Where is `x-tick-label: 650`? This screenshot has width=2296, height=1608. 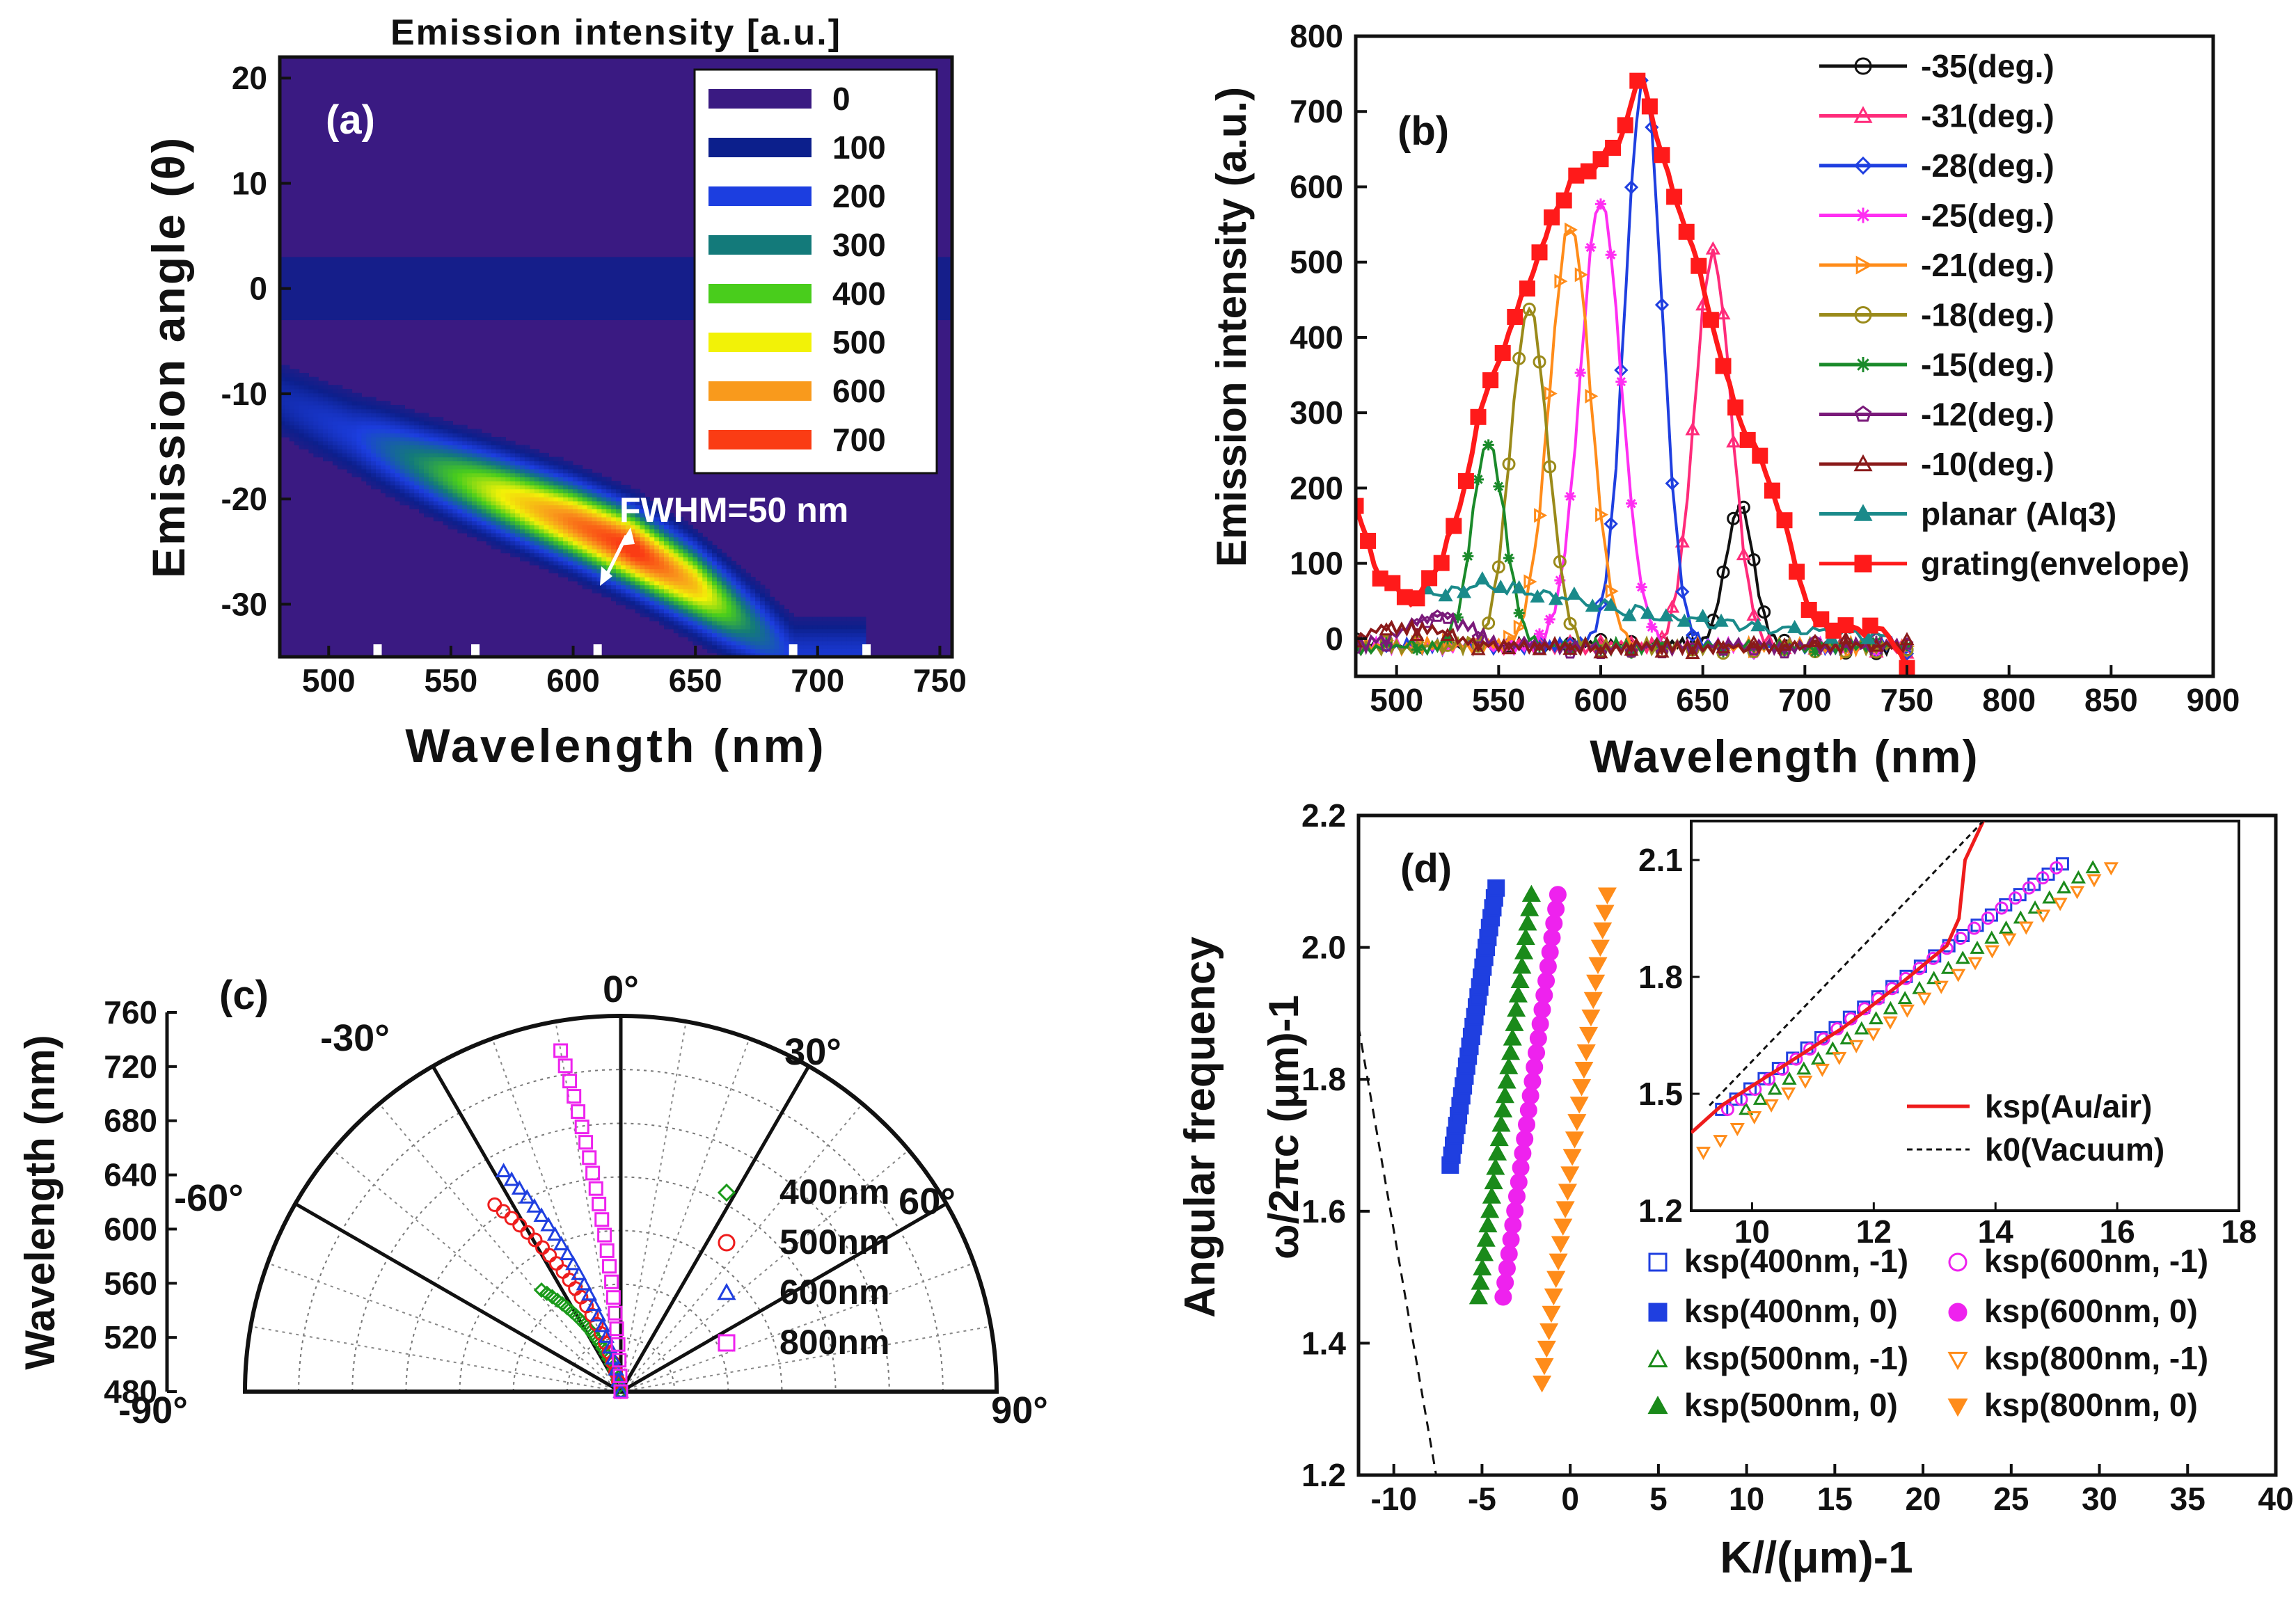
x-tick-label: 650 is located at coordinates (1702, 700).